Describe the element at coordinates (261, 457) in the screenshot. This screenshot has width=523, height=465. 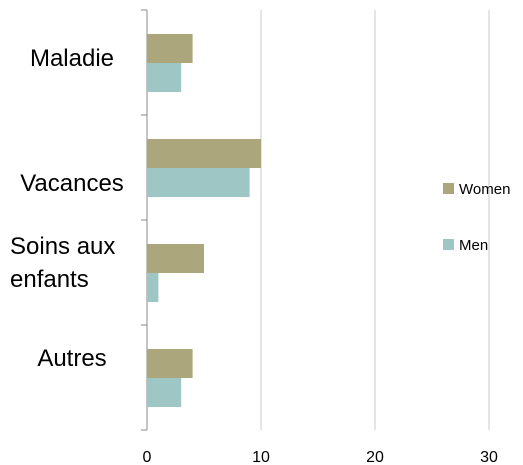
I see `x-tick-label: 10` at that location.